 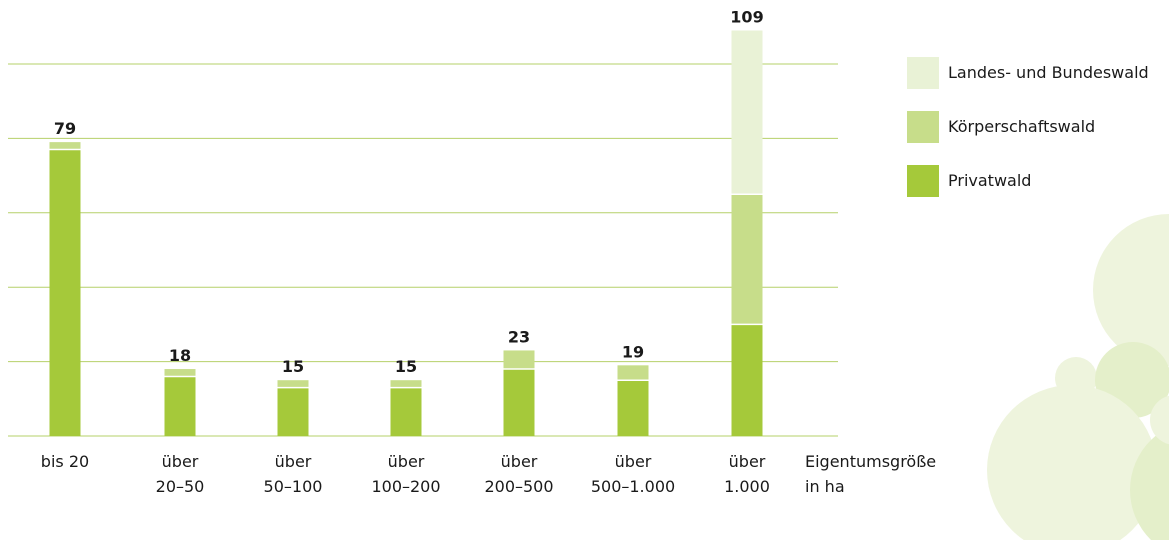 I want to click on legend-label: Körperschaftswald, so click(x=1021, y=126).